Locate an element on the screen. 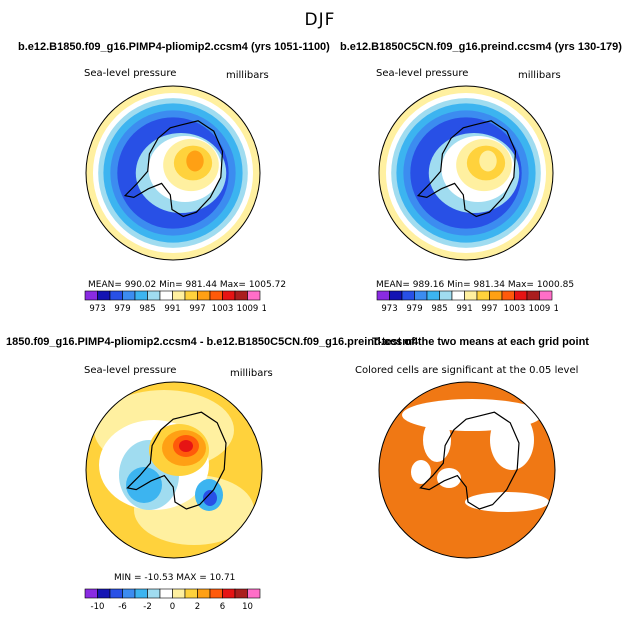 The image size is (640, 618). colorbar-tick-label: -2 is located at coordinates (147, 607).